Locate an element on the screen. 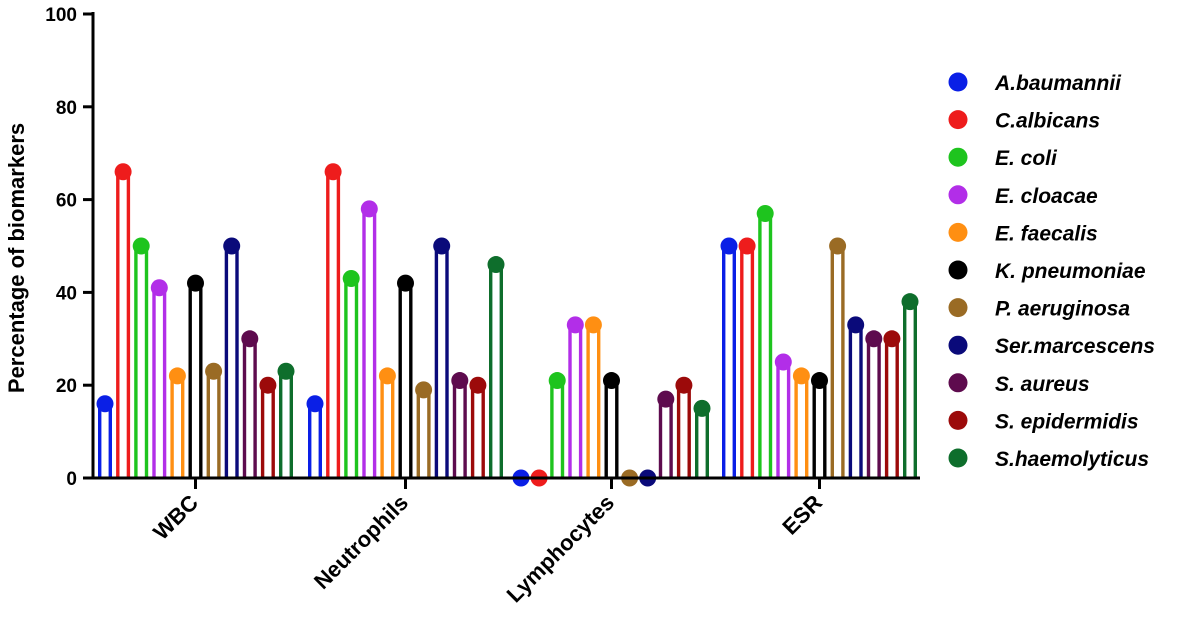 This screenshot has height=632, width=1184. legend-label: P. aeruginosa is located at coordinates (1062, 309).